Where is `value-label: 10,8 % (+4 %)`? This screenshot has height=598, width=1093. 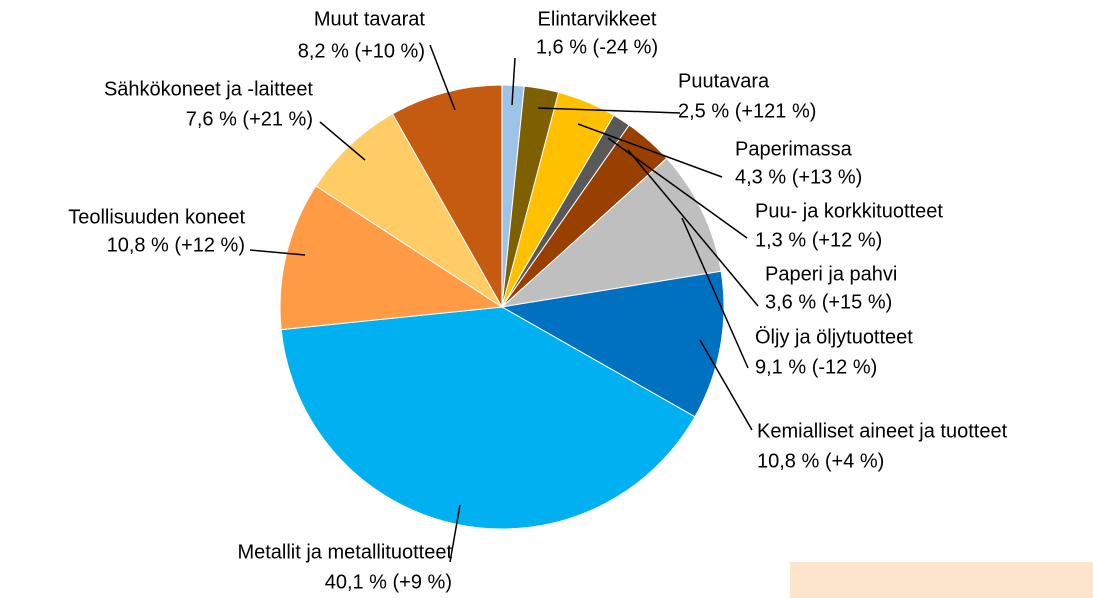 value-label: 10,8 % (+4 %) is located at coordinates (820, 461).